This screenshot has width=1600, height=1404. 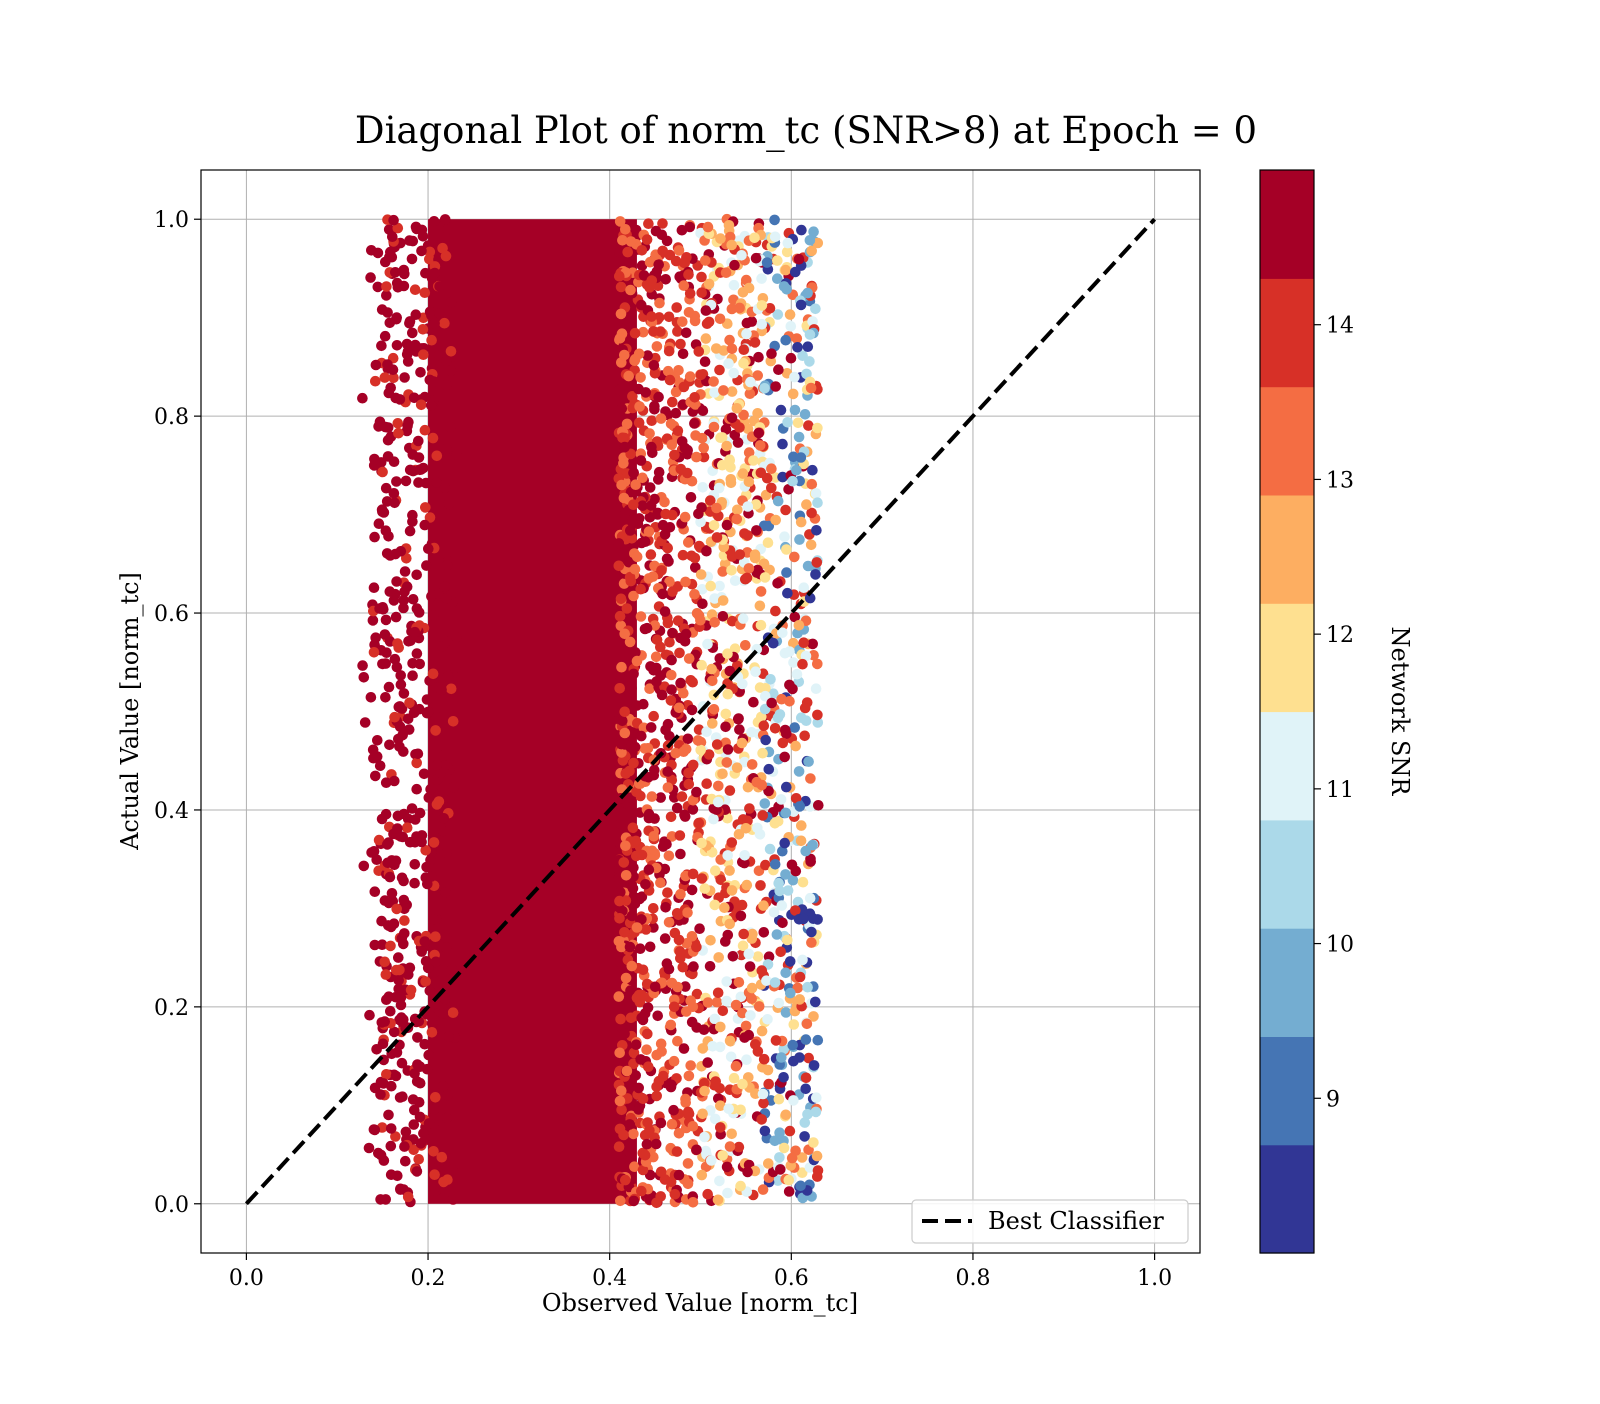 What do you see at coordinates (1154, 1278) in the screenshot?
I see `x-tick-label: 1.0` at bounding box center [1154, 1278].